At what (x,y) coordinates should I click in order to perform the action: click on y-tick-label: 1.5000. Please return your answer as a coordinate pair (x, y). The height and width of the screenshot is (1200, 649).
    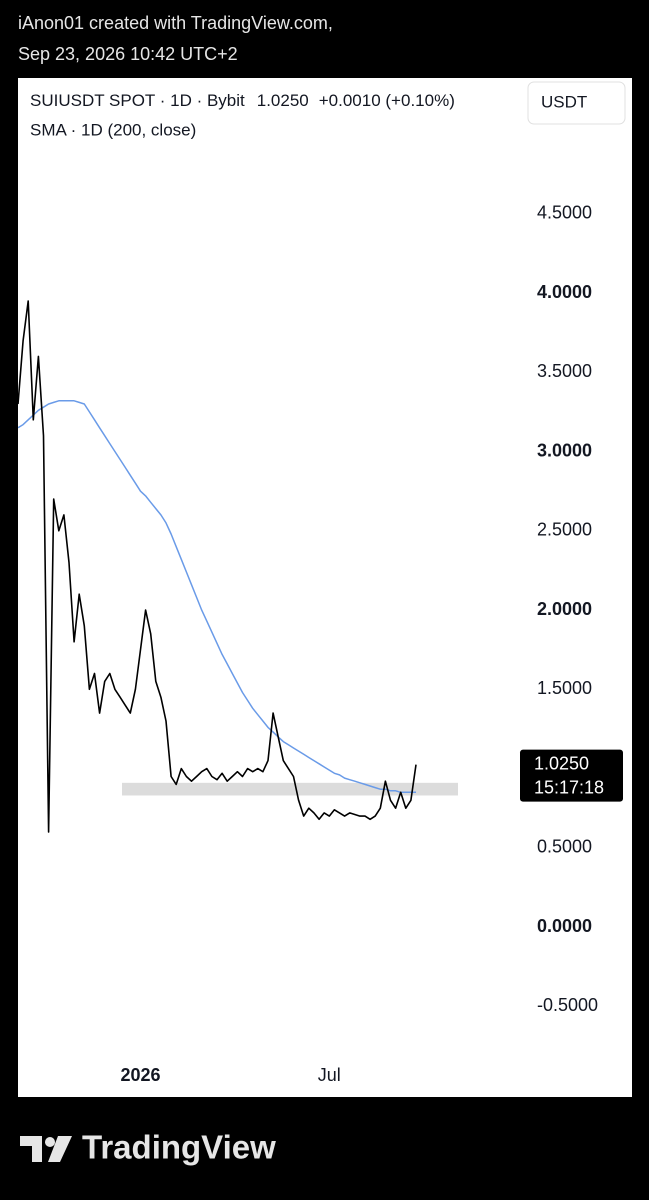
    Looking at the image, I should click on (564, 688).